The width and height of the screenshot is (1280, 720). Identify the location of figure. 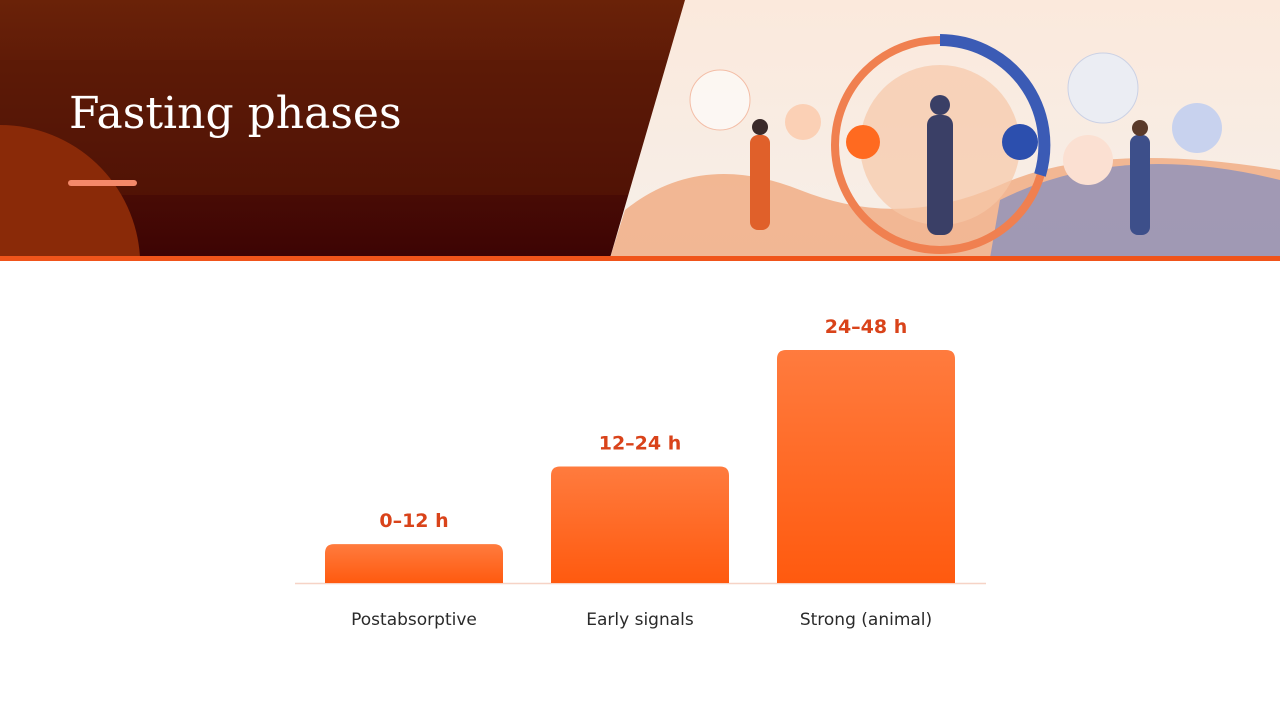
(940, 175).